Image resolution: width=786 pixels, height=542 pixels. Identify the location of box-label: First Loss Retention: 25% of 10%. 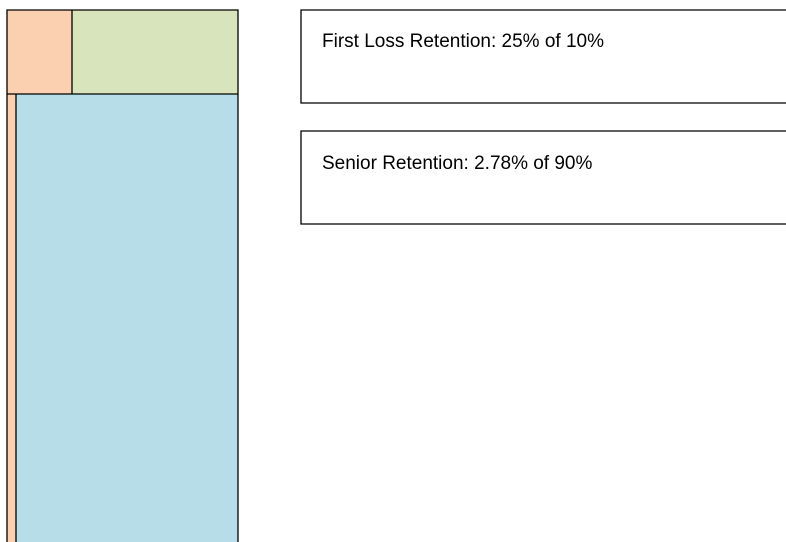
(463, 41).